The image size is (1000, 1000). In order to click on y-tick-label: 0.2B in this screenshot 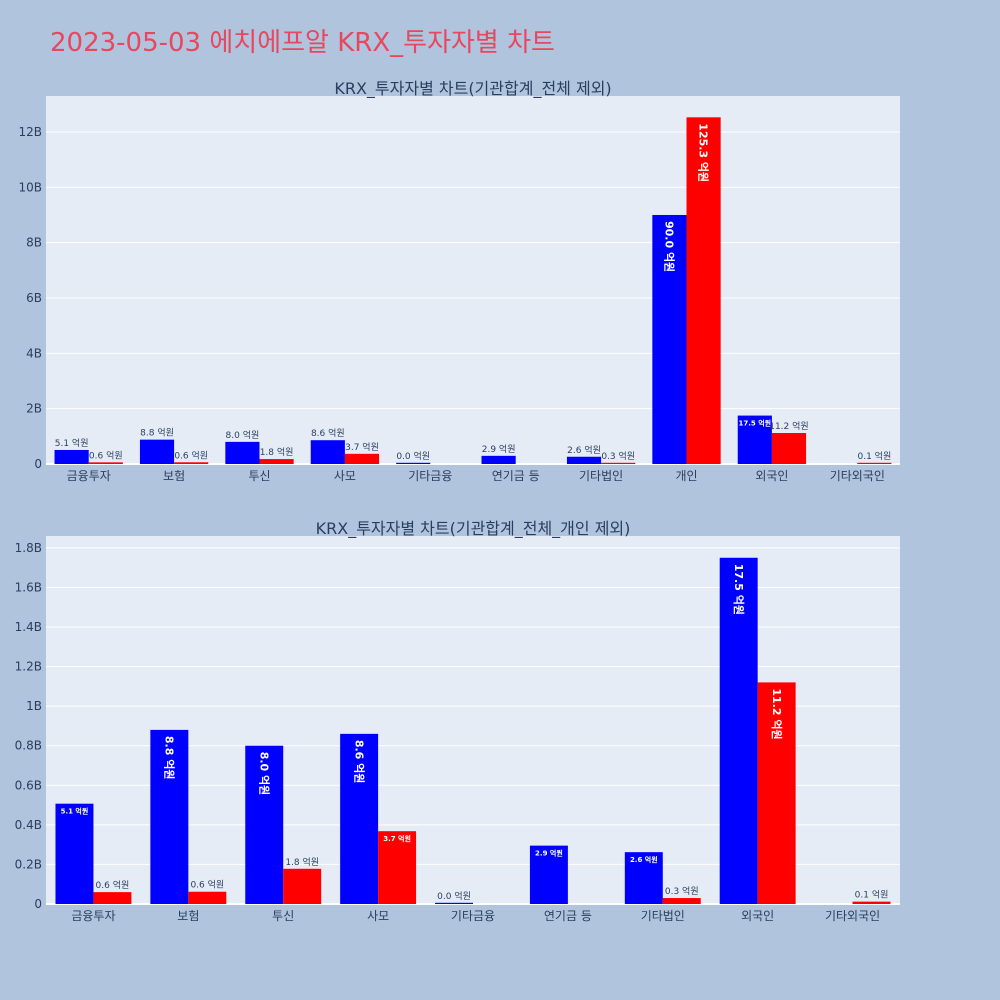, I will do `click(28, 864)`.